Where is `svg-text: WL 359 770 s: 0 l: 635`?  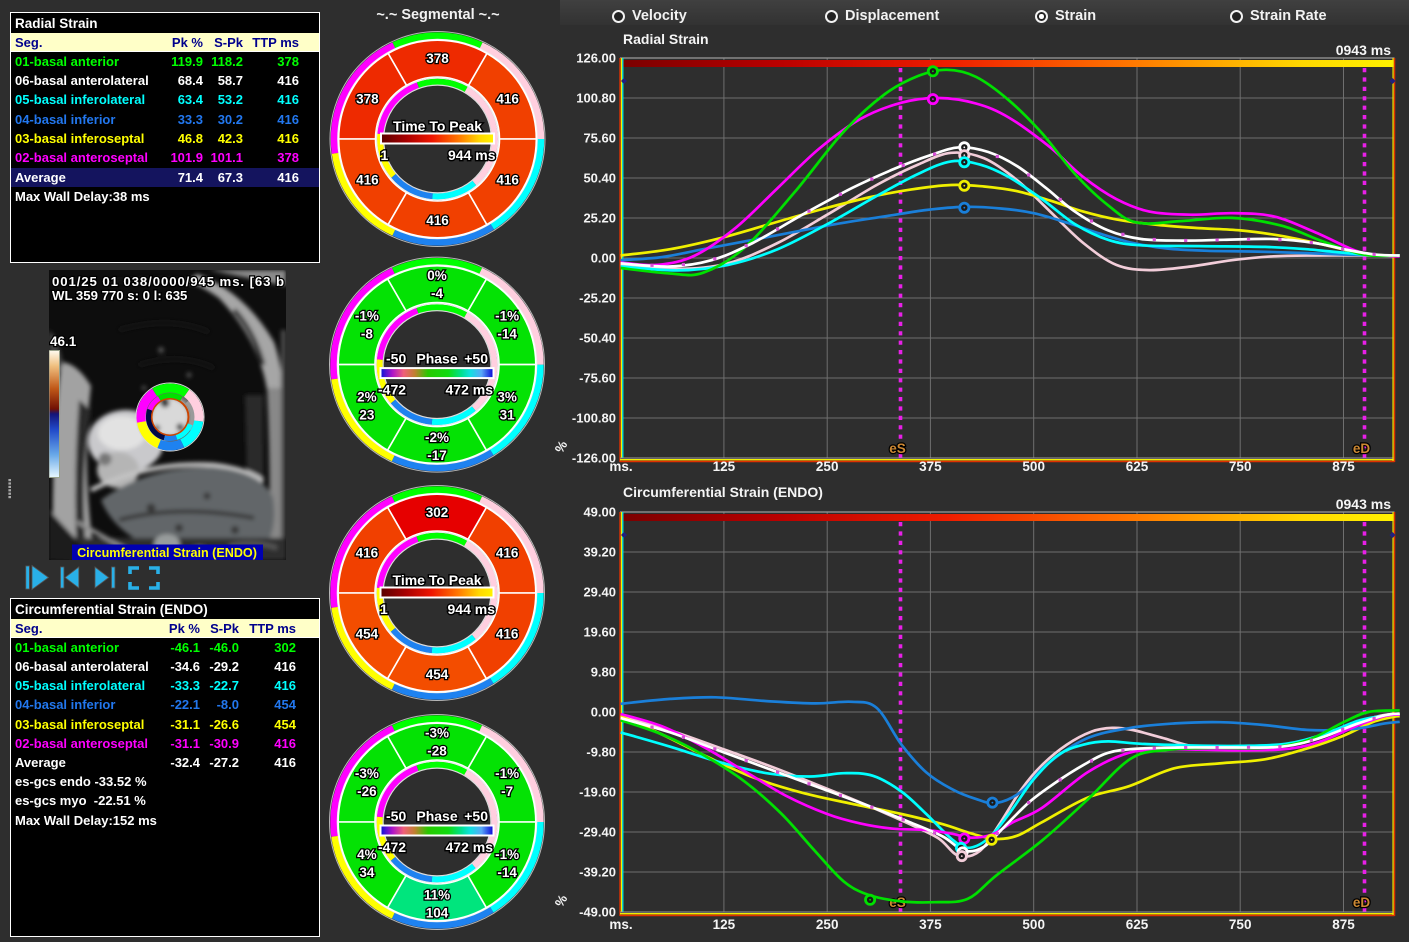
svg-text: WL 359 770 s: 0 l: 635 is located at coordinates (119, 295).